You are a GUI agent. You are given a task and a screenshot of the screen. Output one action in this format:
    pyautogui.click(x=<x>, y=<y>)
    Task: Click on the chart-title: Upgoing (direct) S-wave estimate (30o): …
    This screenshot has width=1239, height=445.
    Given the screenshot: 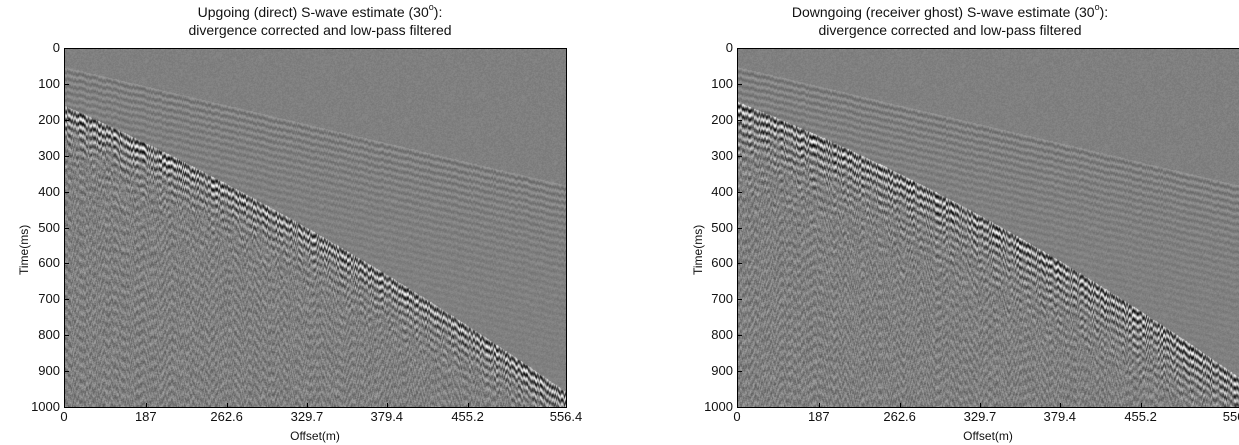 What is the action you would take?
    pyautogui.click(x=320, y=21)
    